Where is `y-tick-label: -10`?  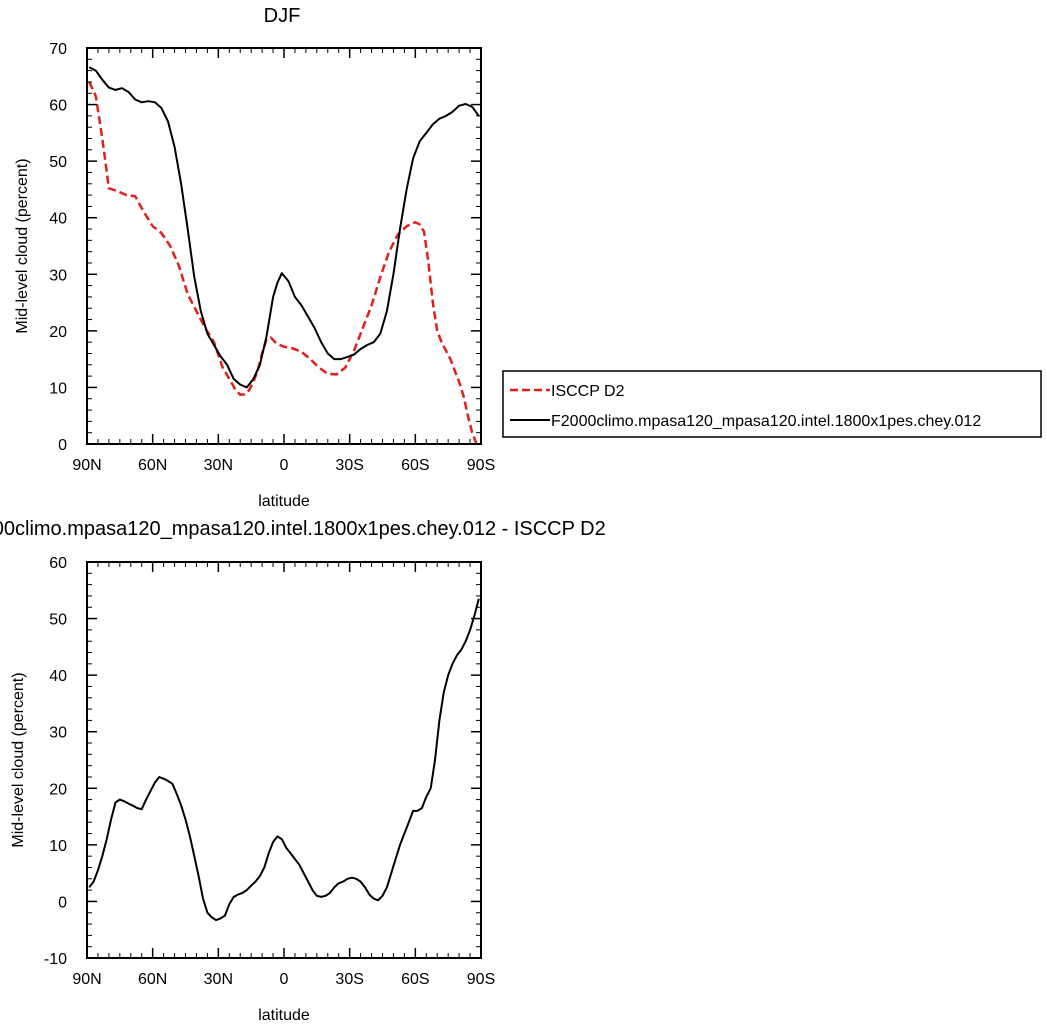 y-tick-label: -10 is located at coordinates (55, 959).